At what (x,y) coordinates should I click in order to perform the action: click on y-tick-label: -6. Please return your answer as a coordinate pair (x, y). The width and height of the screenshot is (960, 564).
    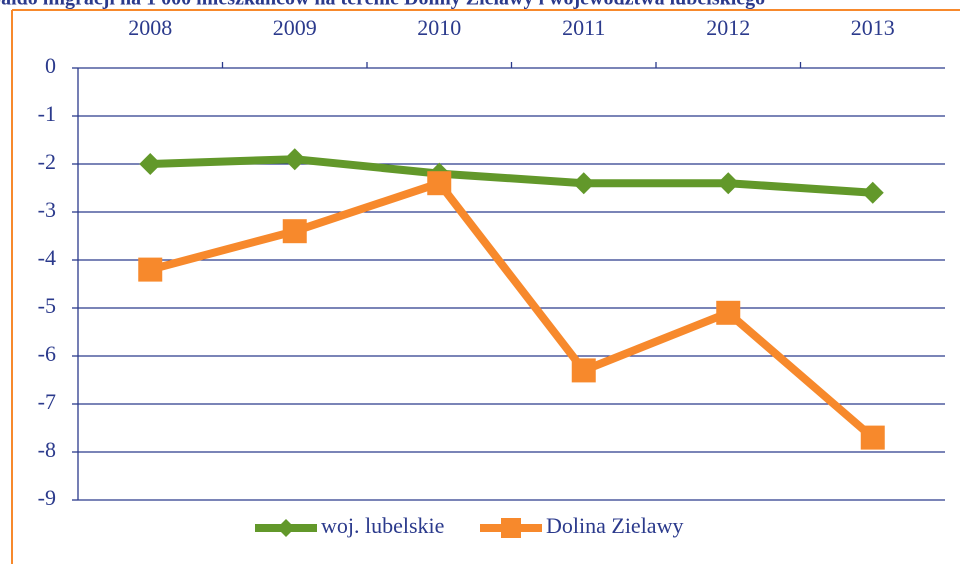
    Looking at the image, I should click on (47, 353).